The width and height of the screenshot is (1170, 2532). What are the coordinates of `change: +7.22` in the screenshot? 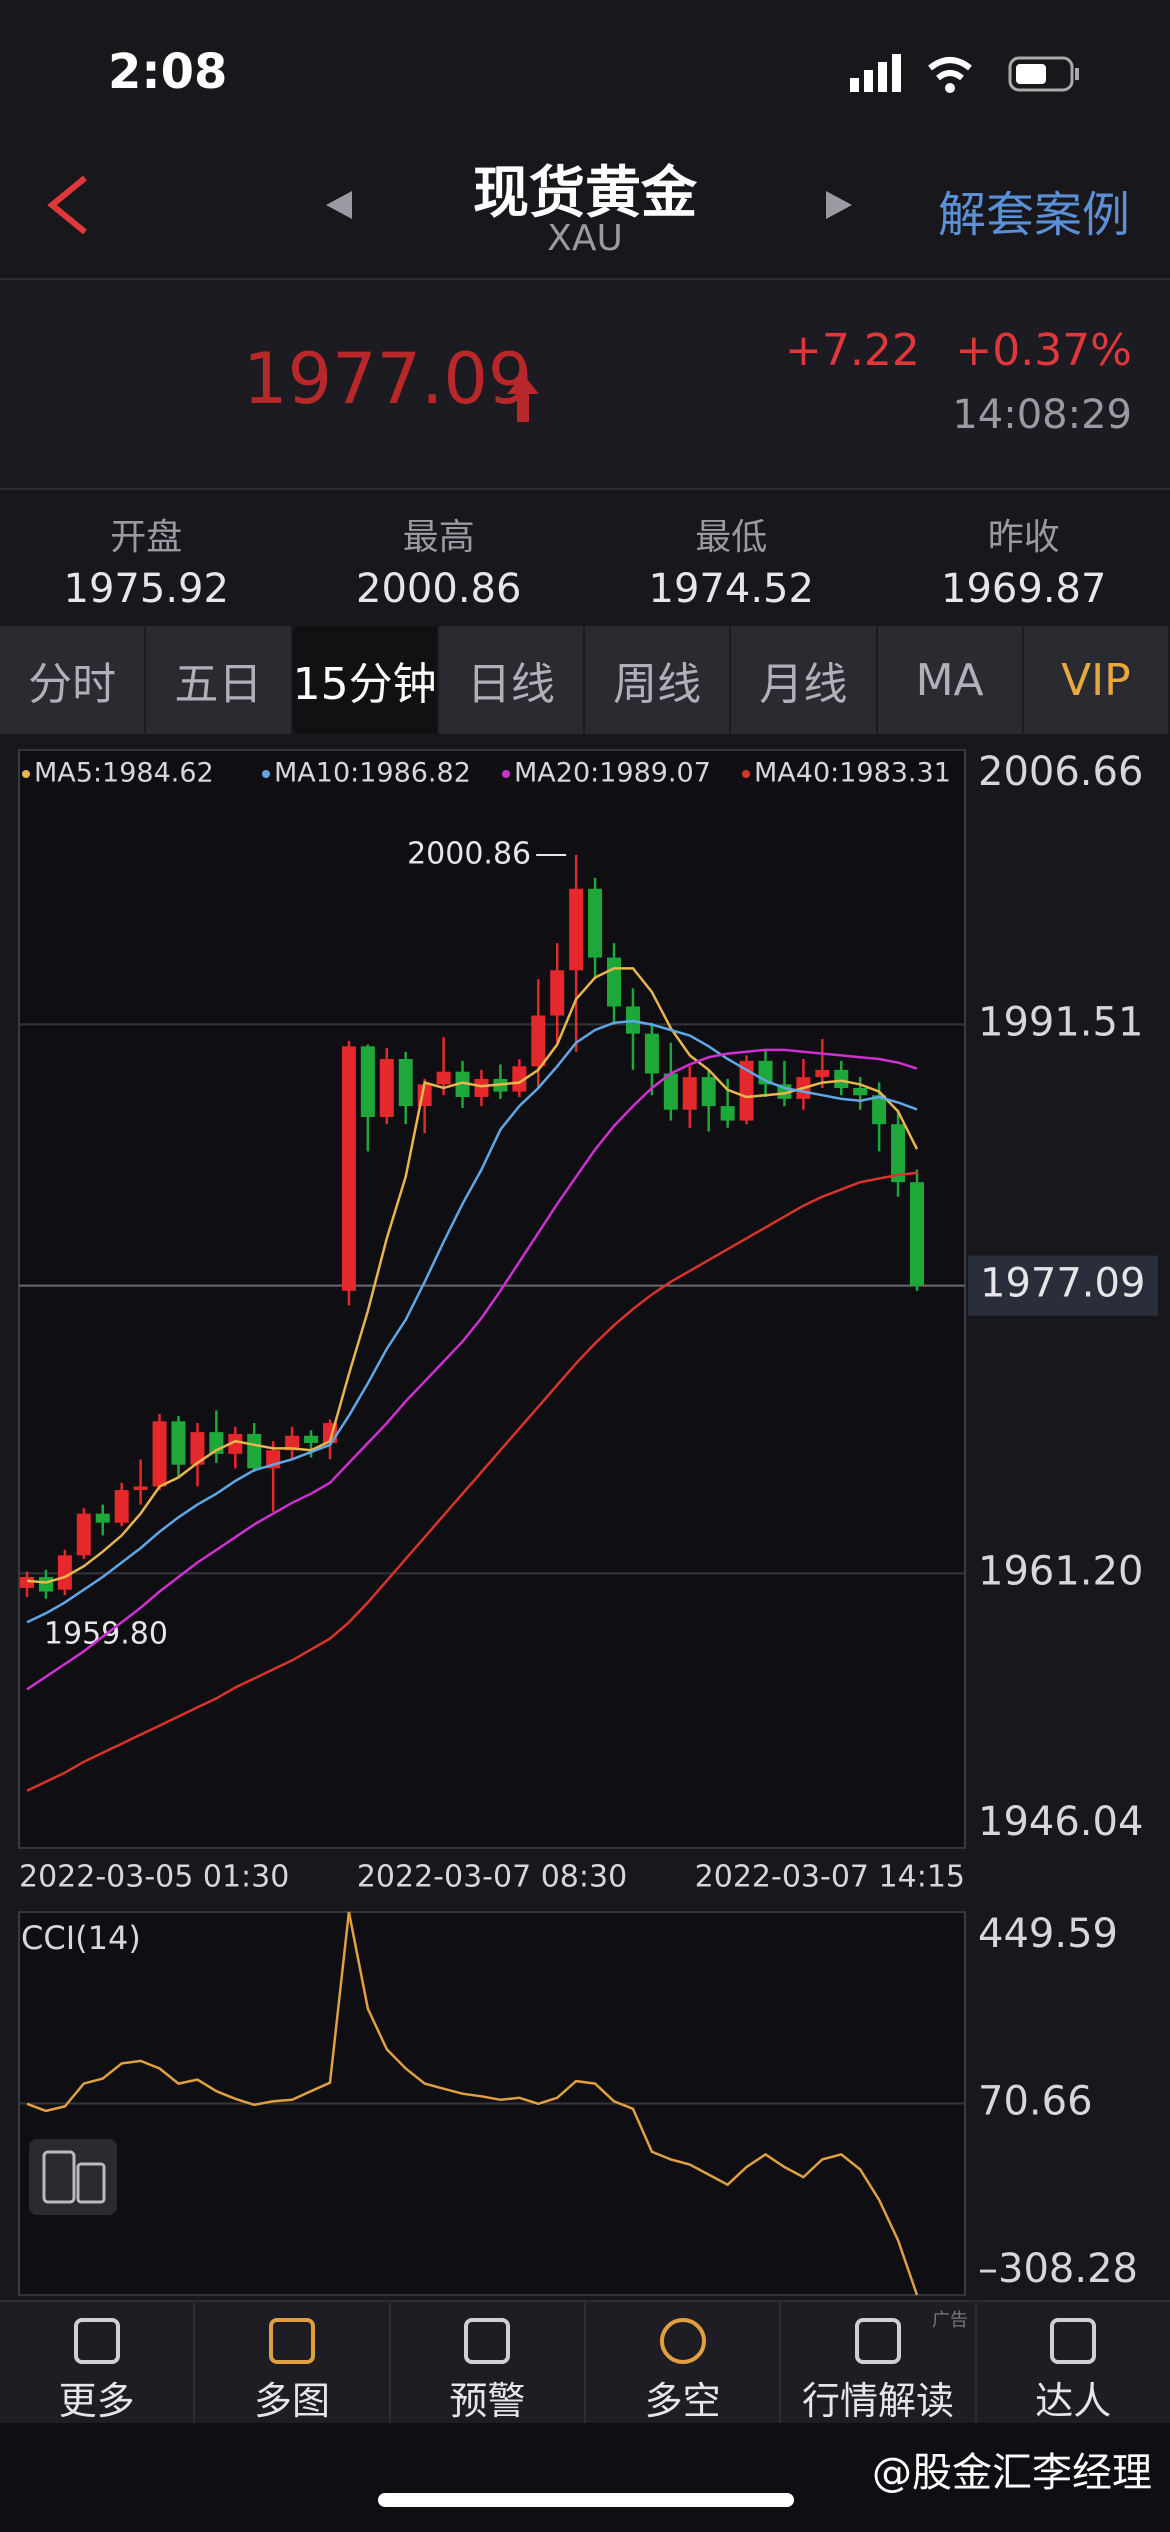 It's located at (852, 350).